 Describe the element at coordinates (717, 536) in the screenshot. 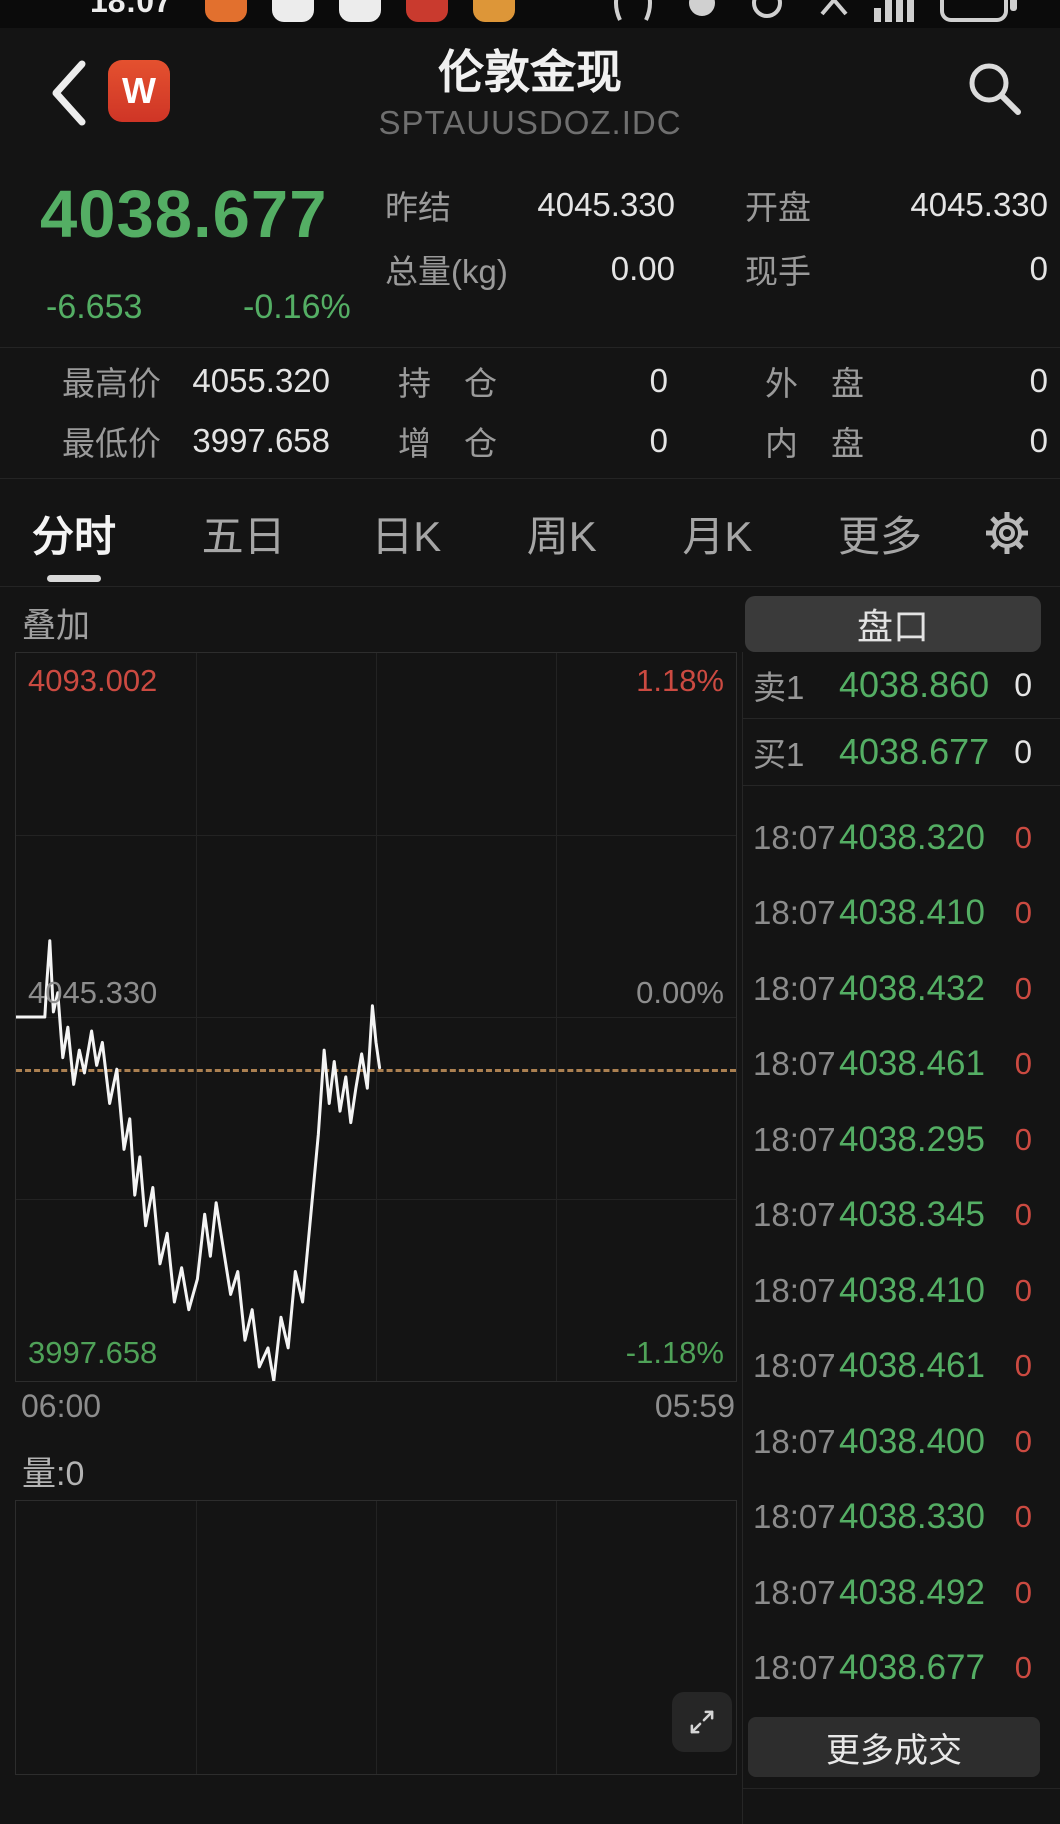

I see `tab-月K: 月K` at that location.